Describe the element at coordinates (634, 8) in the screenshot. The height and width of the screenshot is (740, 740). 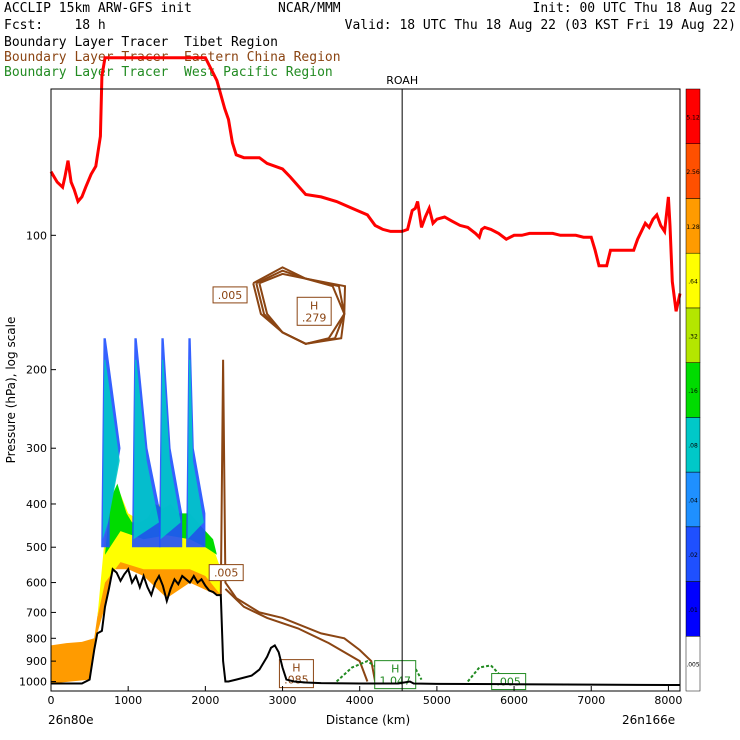
I see `header-init: Init: 00 UTC Thu 18 Aug 22` at that location.